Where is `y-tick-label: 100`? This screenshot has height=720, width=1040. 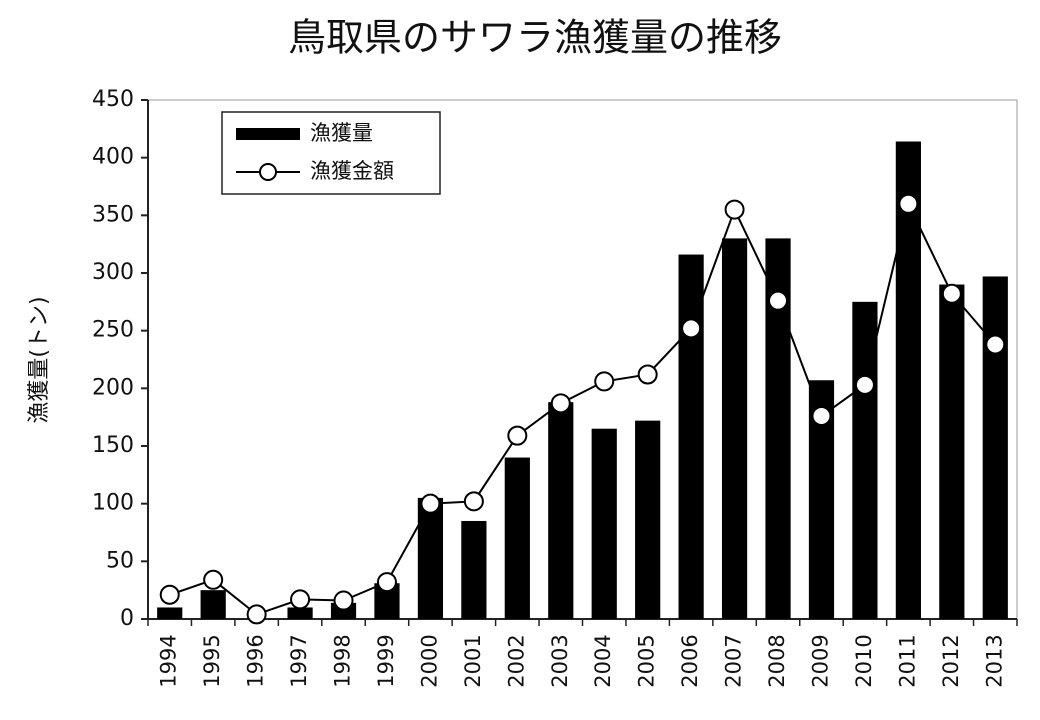
y-tick-label: 100 is located at coordinates (113, 503).